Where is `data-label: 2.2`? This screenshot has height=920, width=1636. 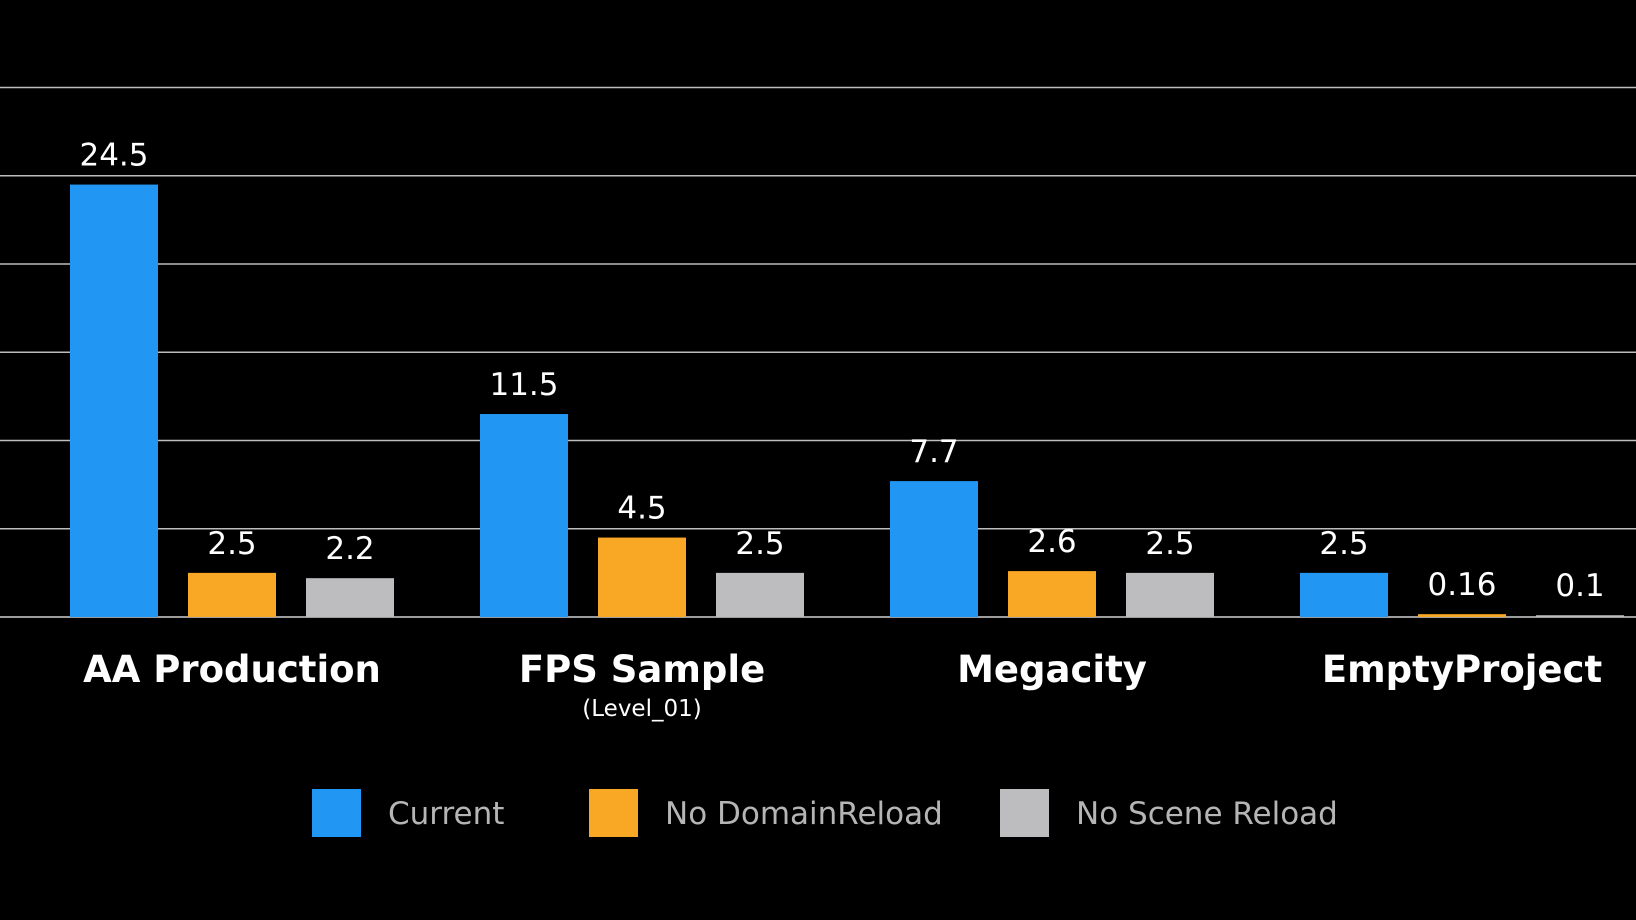
data-label: 2.2 is located at coordinates (349, 549).